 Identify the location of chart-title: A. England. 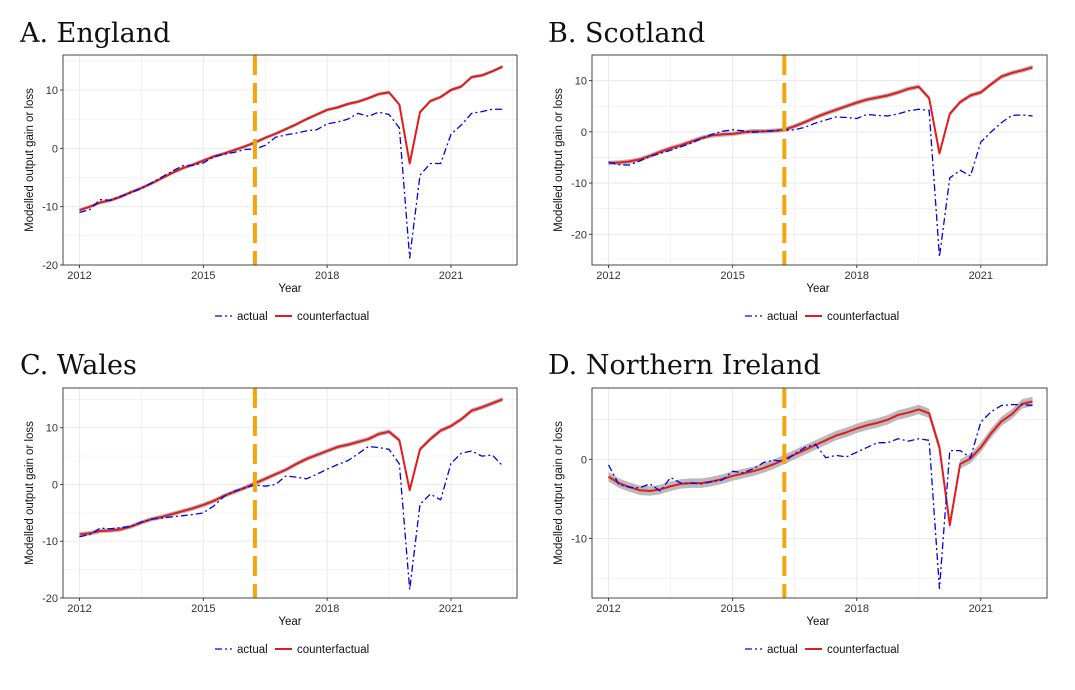
(94, 33).